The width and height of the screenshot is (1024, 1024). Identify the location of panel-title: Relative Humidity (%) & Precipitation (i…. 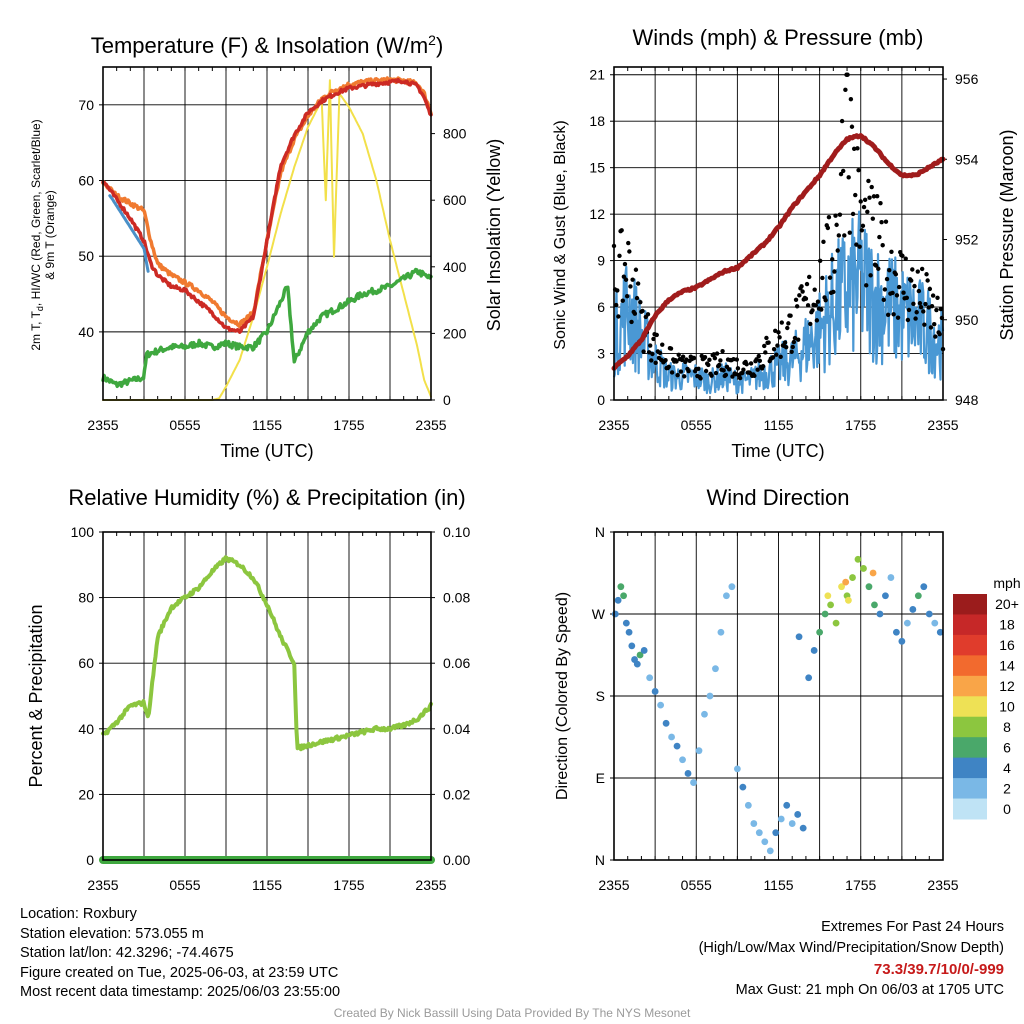
(266, 497).